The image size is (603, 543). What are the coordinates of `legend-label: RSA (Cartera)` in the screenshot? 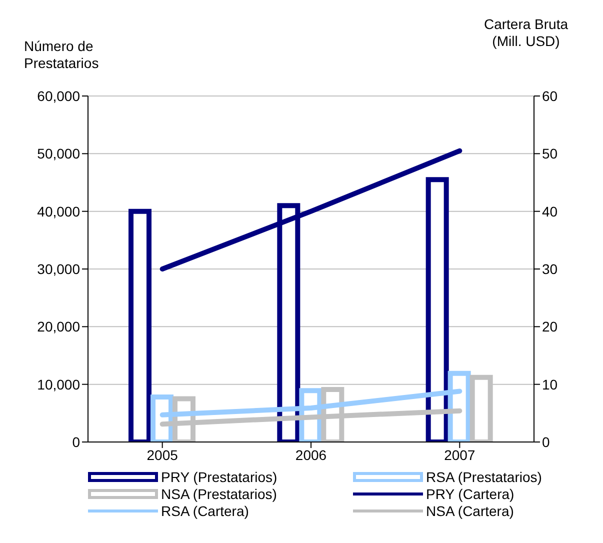 It's located at (205, 510).